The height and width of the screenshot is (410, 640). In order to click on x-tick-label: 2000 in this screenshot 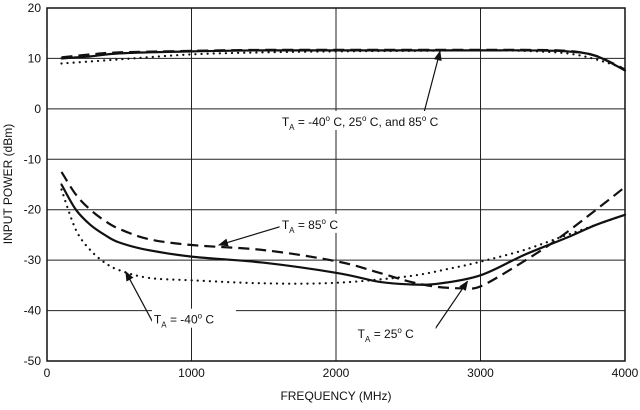, I will do `click(336, 373)`.